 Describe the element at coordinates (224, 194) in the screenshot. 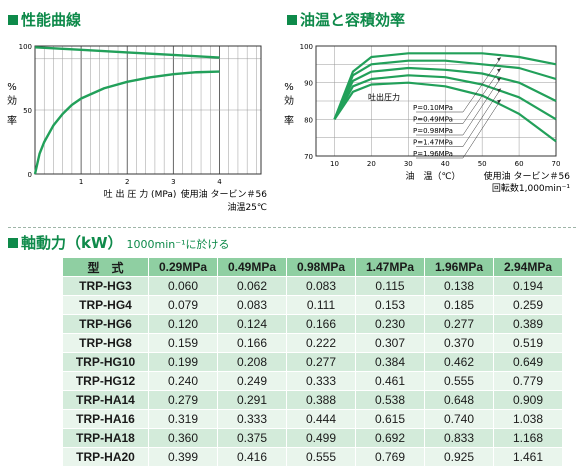

I see `performance-note-1: 使用油 タービン＃56` at that location.